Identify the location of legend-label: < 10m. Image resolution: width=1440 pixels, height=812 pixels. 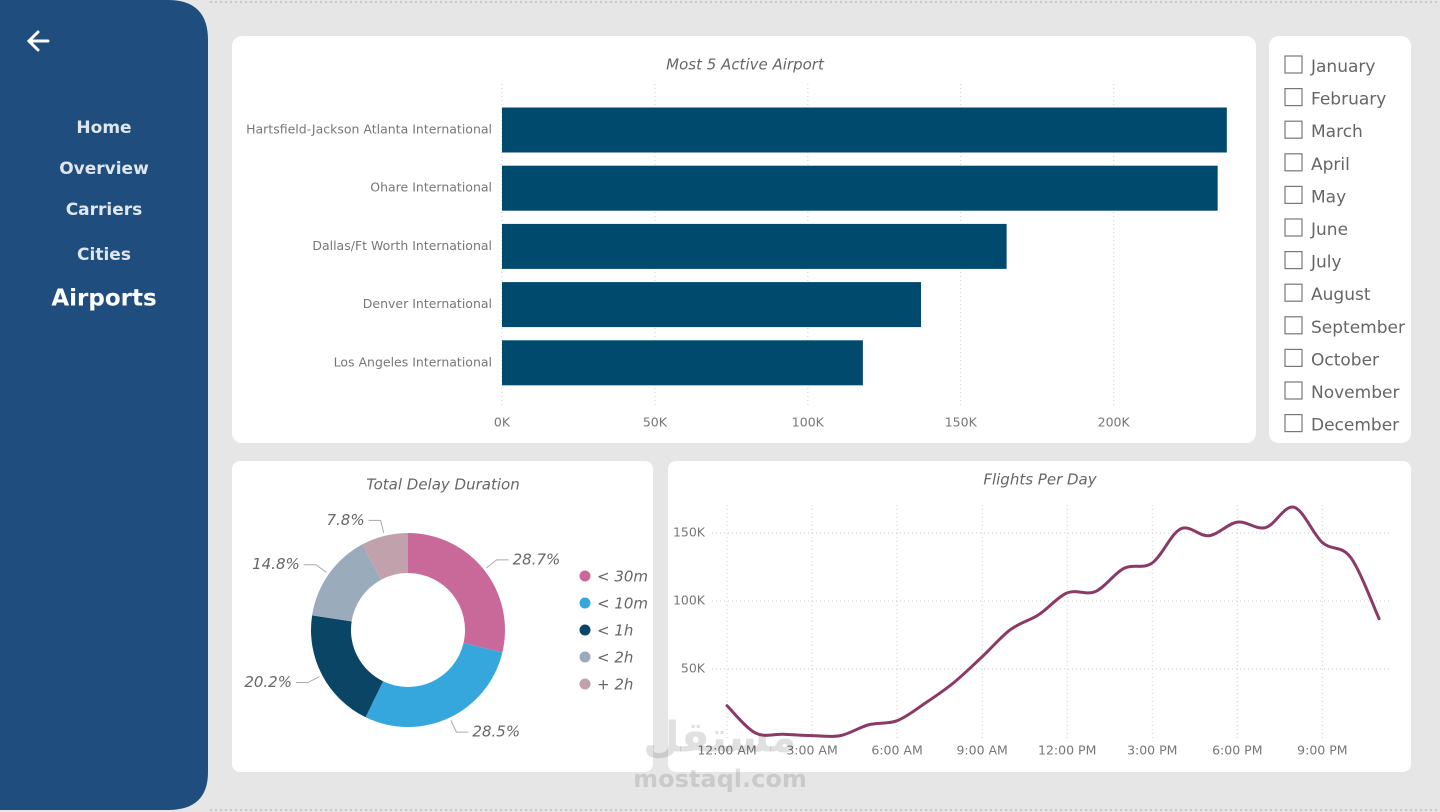
(622, 604).